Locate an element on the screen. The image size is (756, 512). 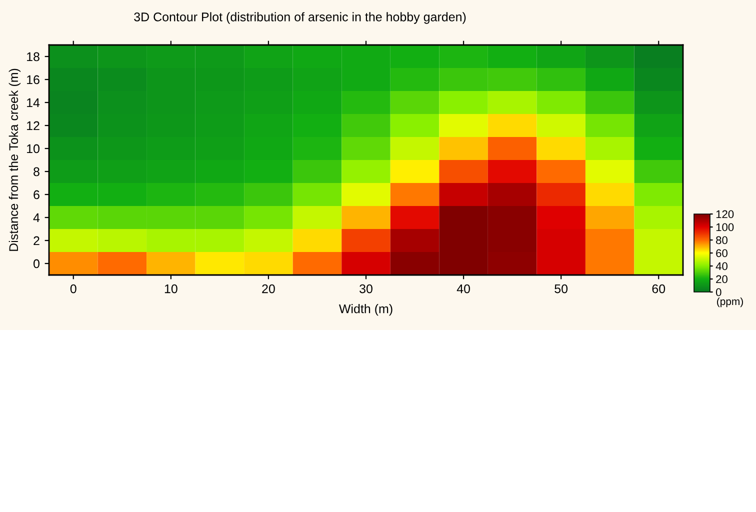
x-tick-label: 40 is located at coordinates (463, 289).